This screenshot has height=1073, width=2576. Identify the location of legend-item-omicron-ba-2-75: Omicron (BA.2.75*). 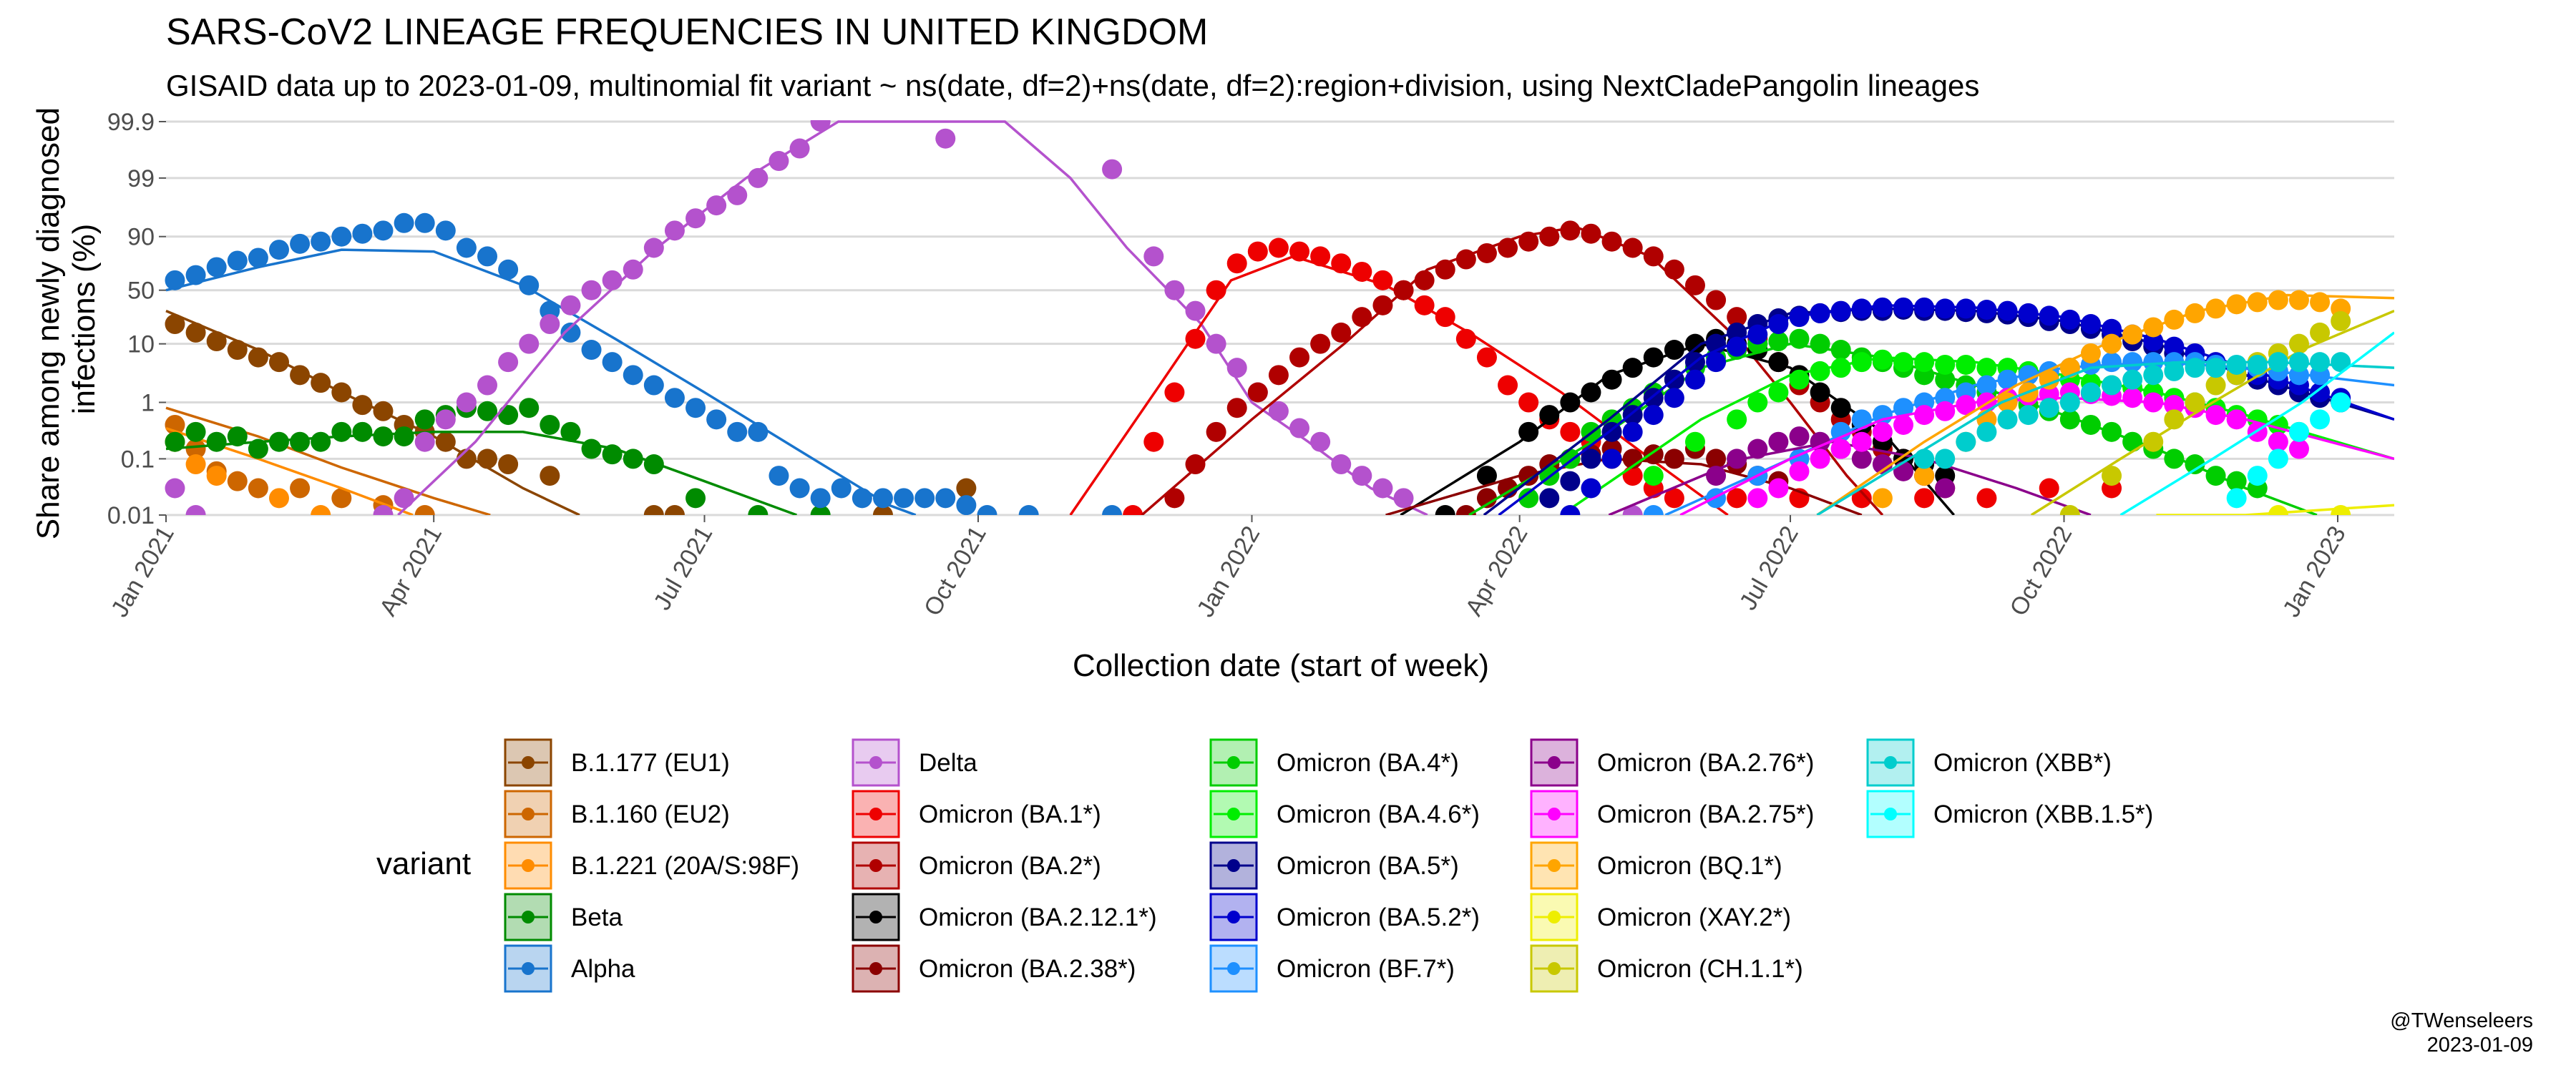
(1672, 814).